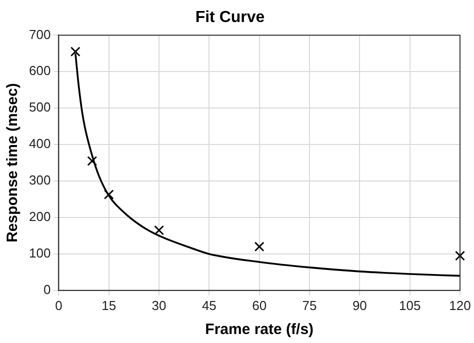  Describe the element at coordinates (39, 253) in the screenshot. I see `y-tick-label: 100` at that location.